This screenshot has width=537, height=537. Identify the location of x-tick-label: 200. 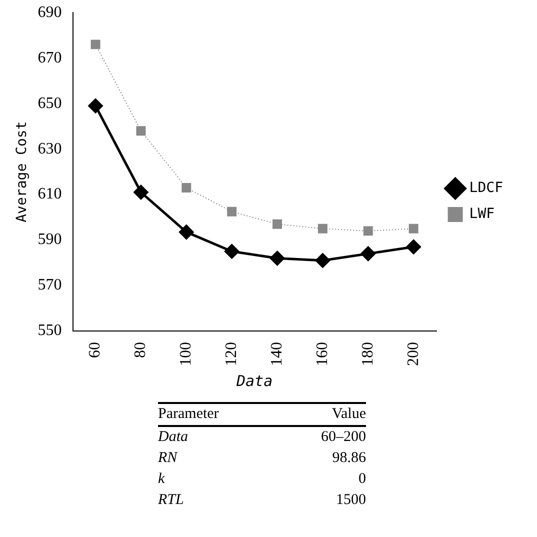
(413, 354).